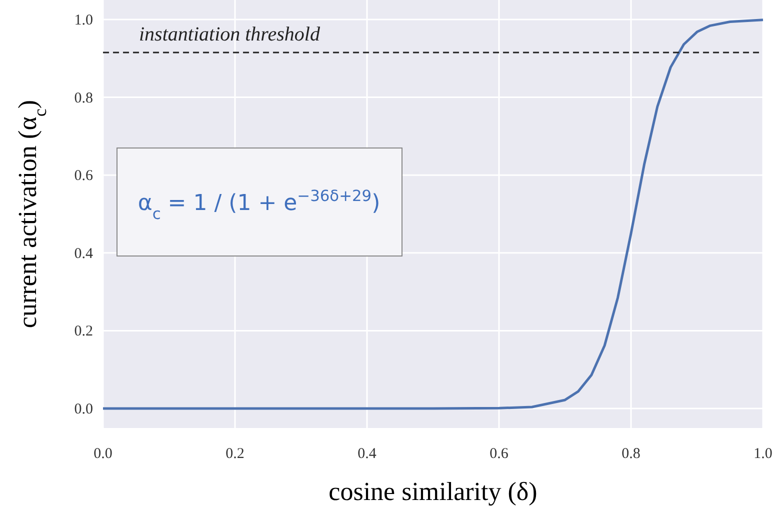 This screenshot has width=778, height=512. What do you see at coordinates (499, 454) in the screenshot?
I see `x-tick-label: 0.6` at bounding box center [499, 454].